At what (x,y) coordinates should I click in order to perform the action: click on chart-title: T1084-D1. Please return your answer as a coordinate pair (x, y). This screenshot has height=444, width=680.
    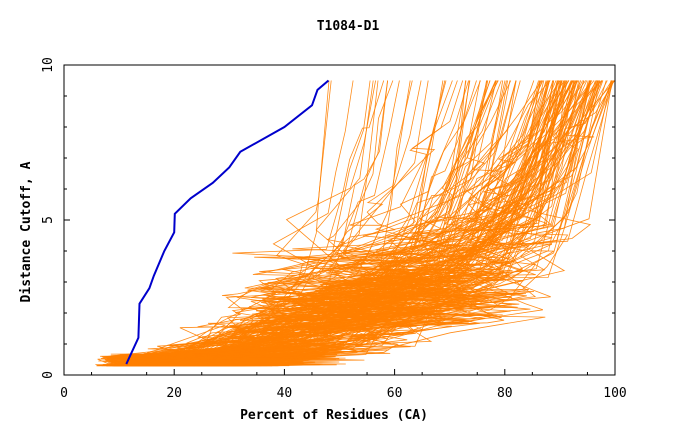
    Looking at the image, I should click on (348, 26).